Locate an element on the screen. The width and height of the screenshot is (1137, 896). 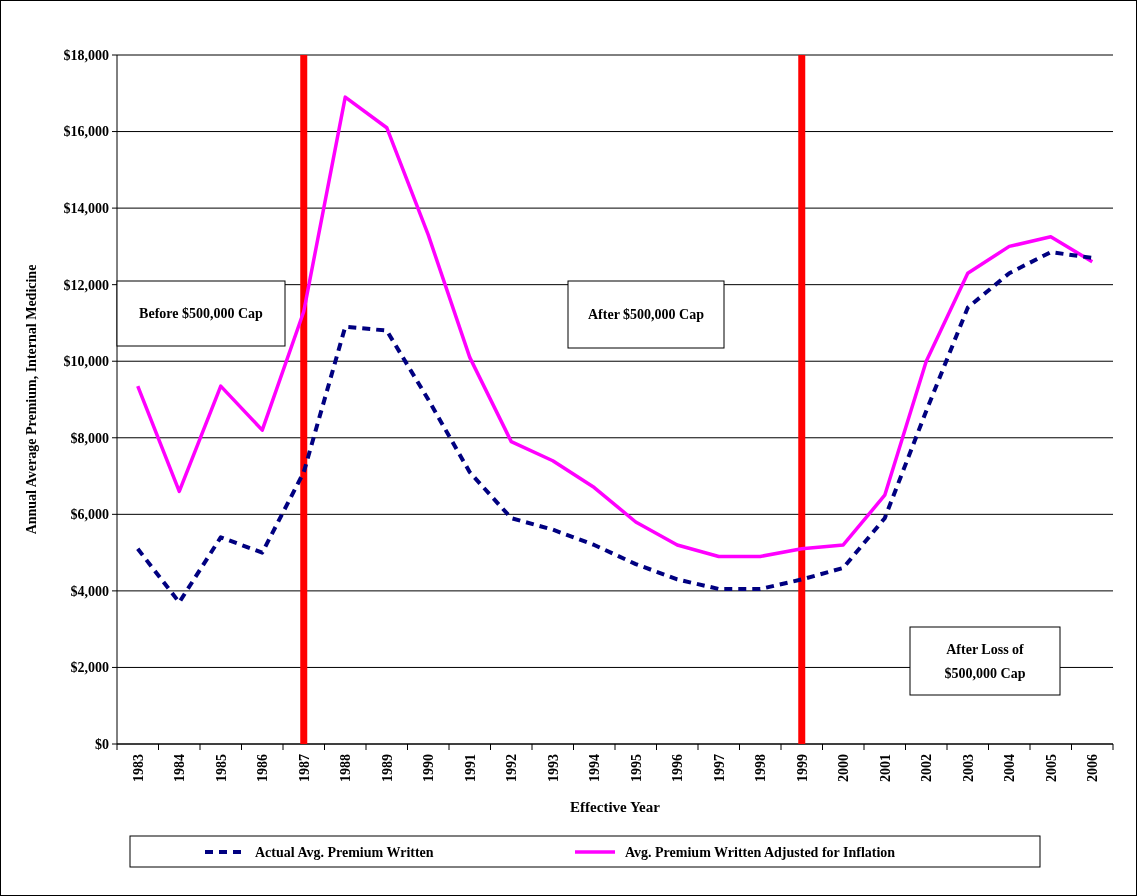
x-tick-label: 1990 is located at coordinates (429, 768).